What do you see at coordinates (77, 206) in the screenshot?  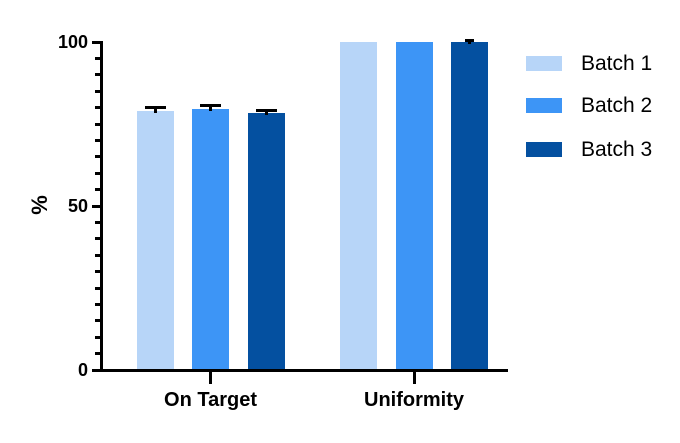 I see `y-tick-label: 50` at bounding box center [77, 206].